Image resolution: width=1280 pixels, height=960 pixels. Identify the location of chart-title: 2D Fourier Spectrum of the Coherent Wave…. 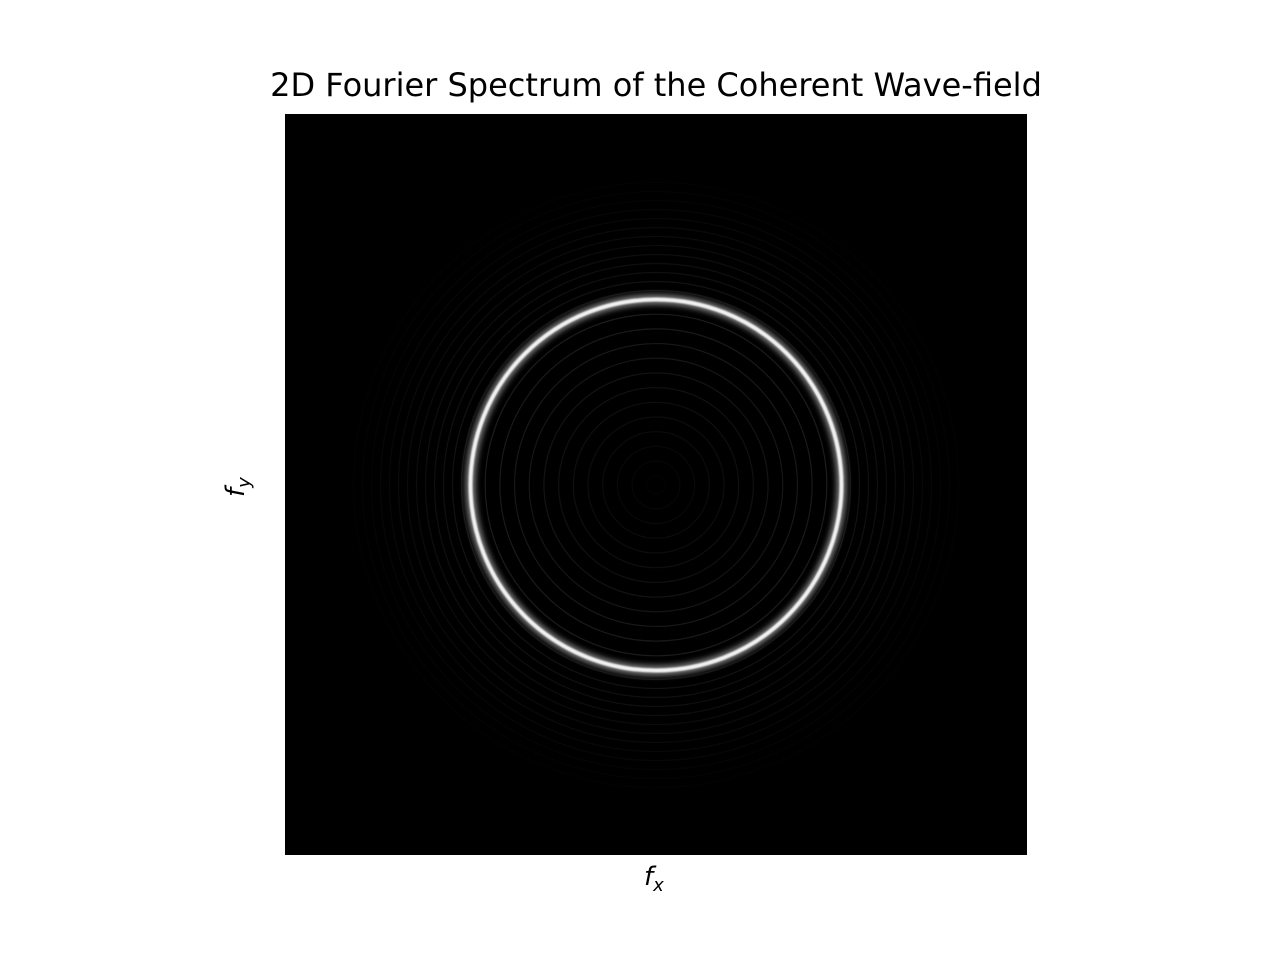
(656, 85).